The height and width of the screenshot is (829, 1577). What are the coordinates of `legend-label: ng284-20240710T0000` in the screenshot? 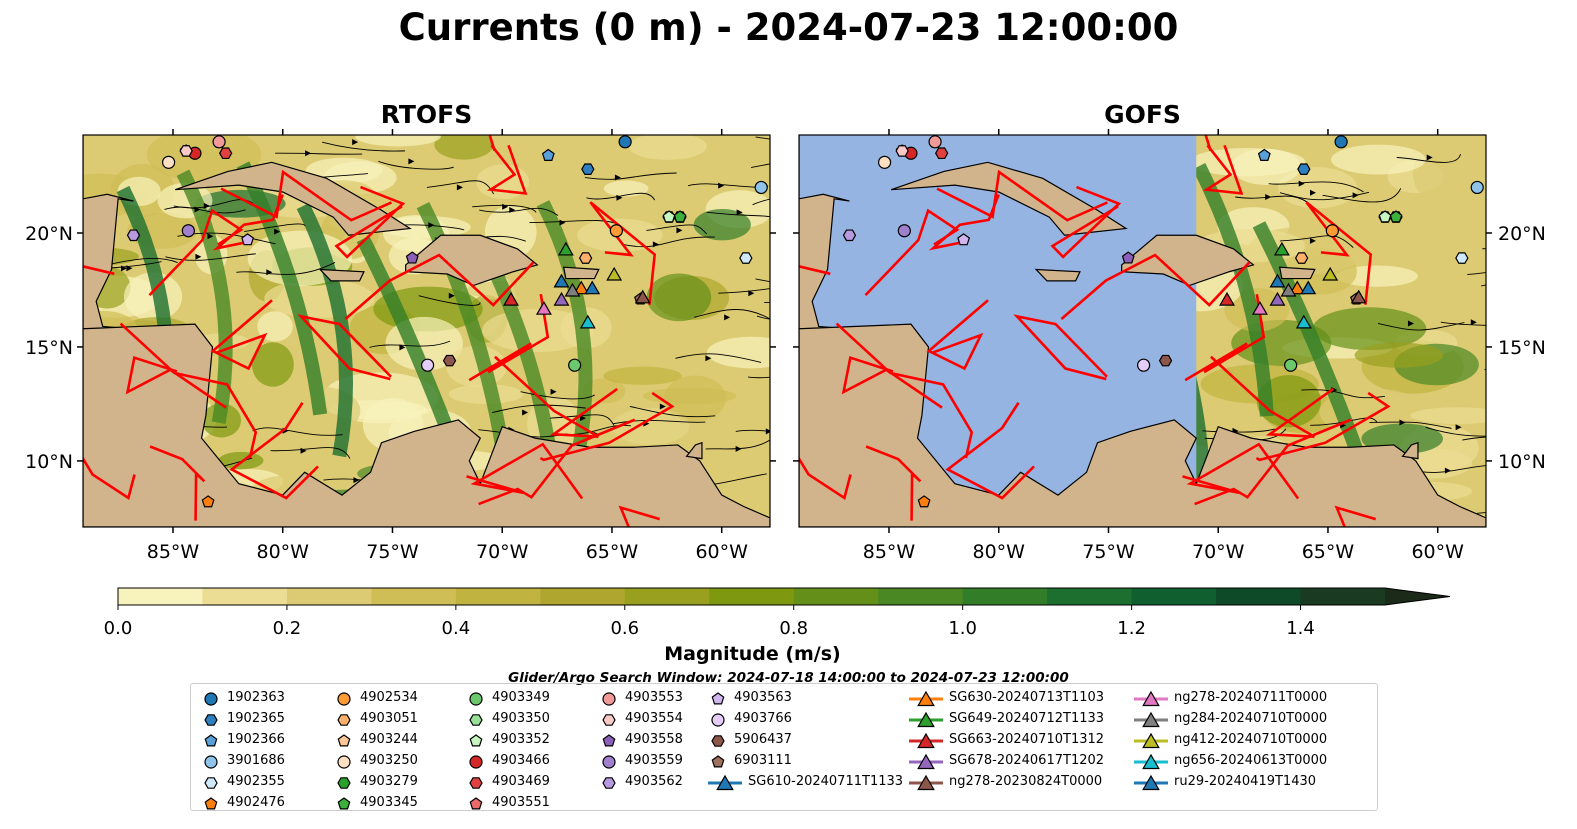 It's located at (1251, 718).